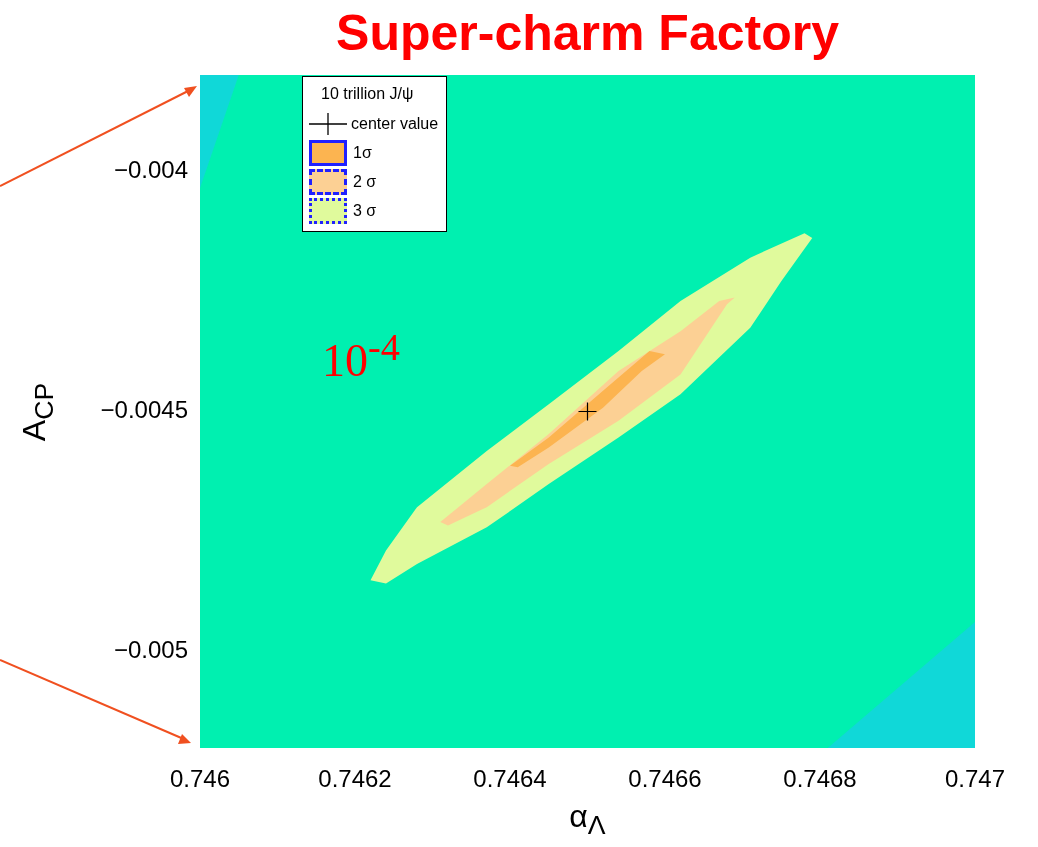 This screenshot has width=1038, height=847. I want to click on legend-label: center value, so click(395, 123).